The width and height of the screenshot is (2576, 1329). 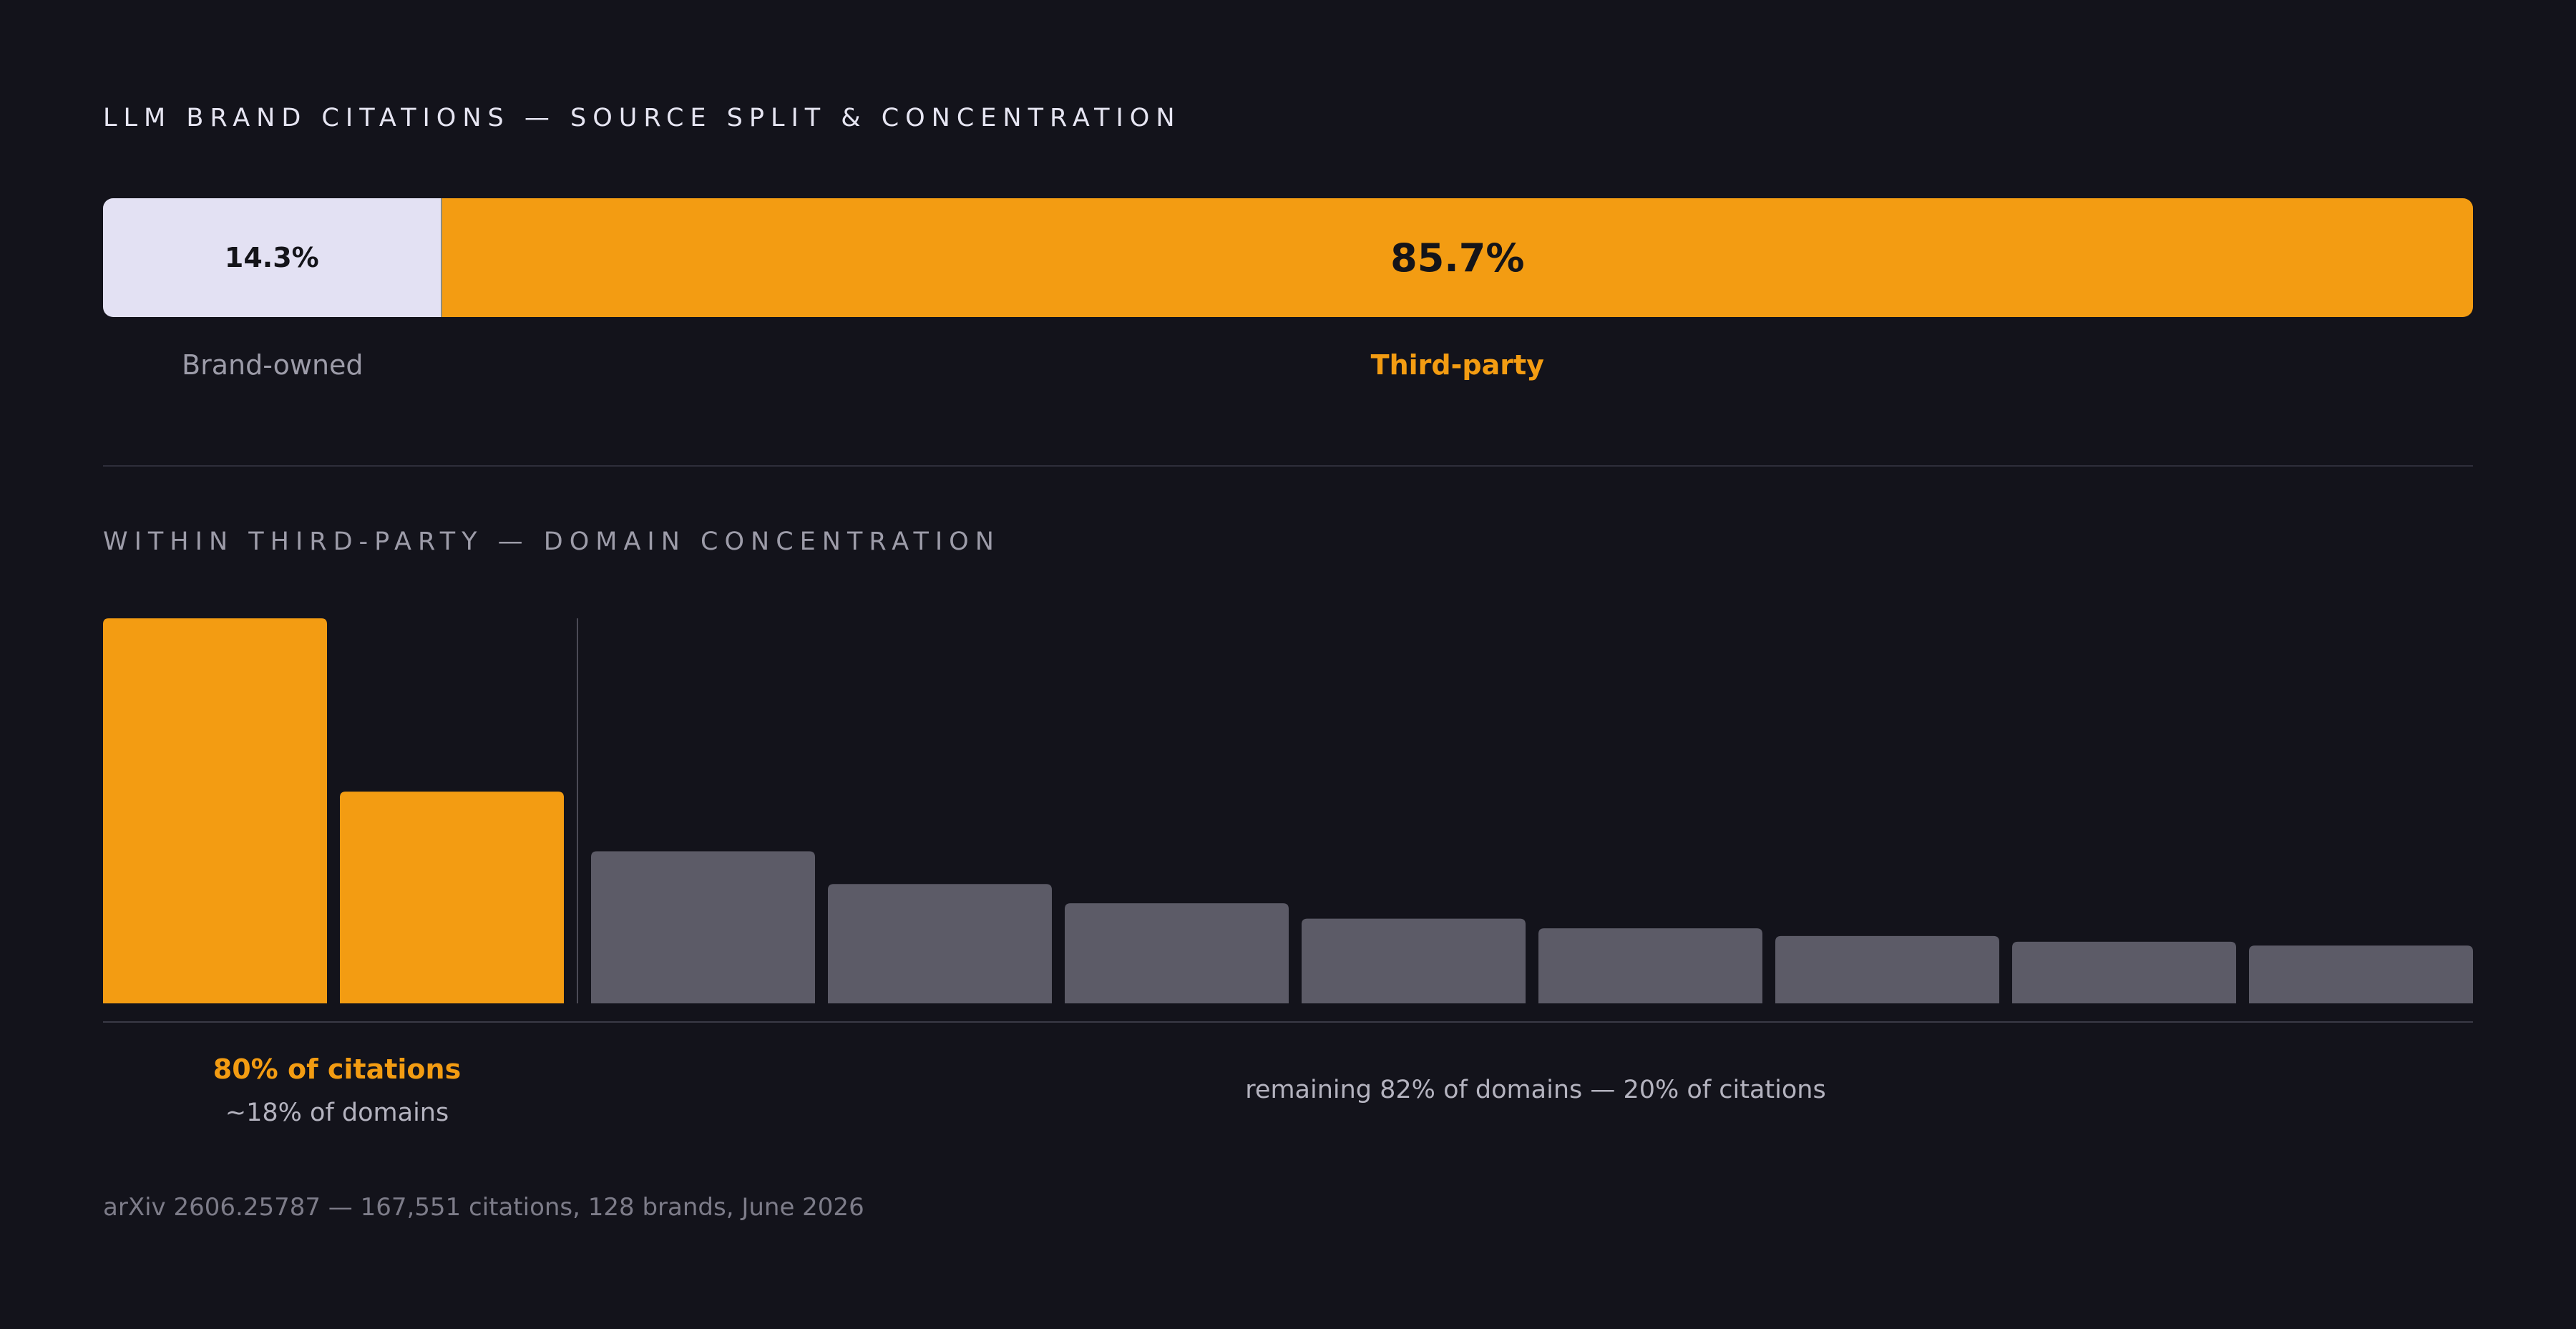 What do you see at coordinates (337, 1113) in the screenshot?
I see `top-domains-share: ~18% of domains` at bounding box center [337, 1113].